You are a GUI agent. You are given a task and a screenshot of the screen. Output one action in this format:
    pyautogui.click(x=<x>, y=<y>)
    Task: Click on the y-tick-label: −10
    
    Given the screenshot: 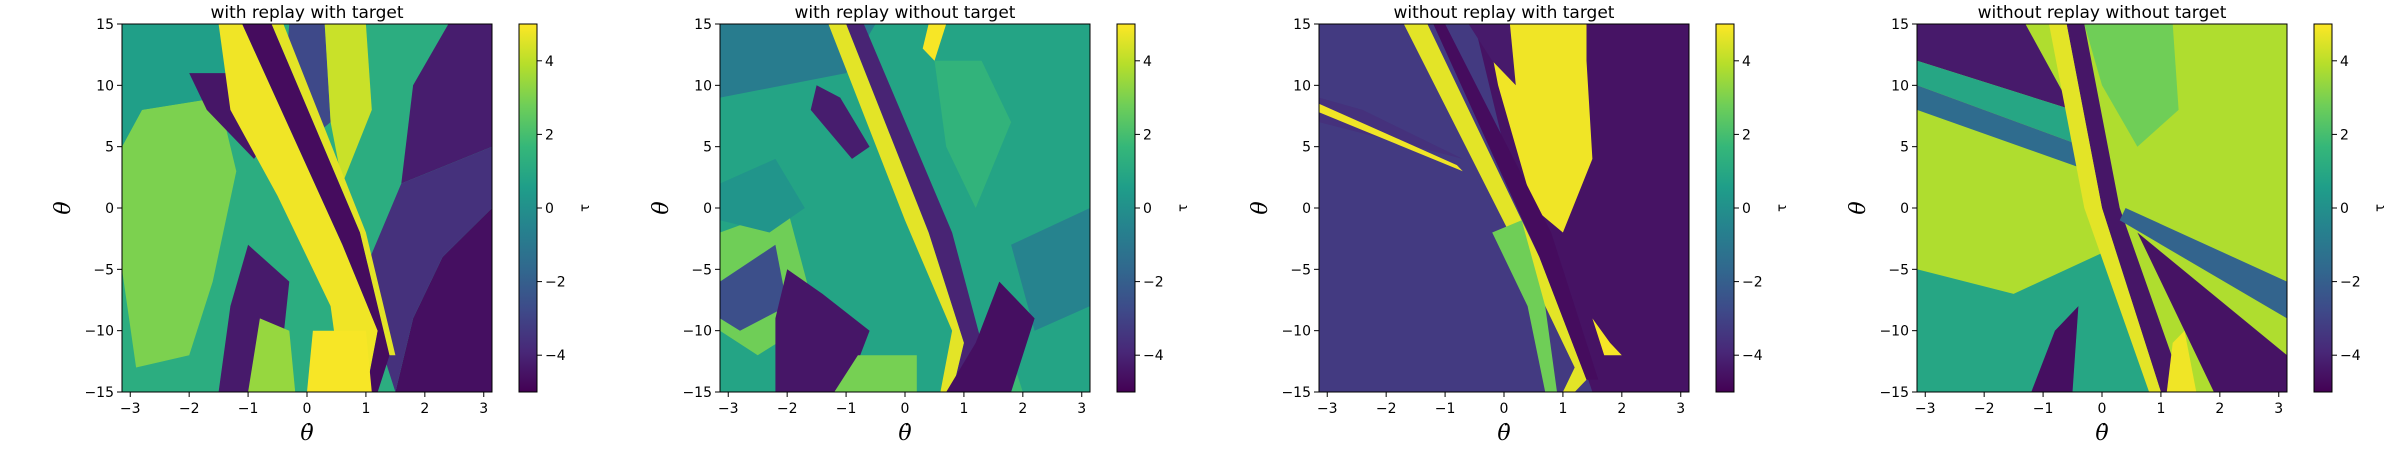 What is the action you would take?
    pyautogui.click(x=697, y=332)
    